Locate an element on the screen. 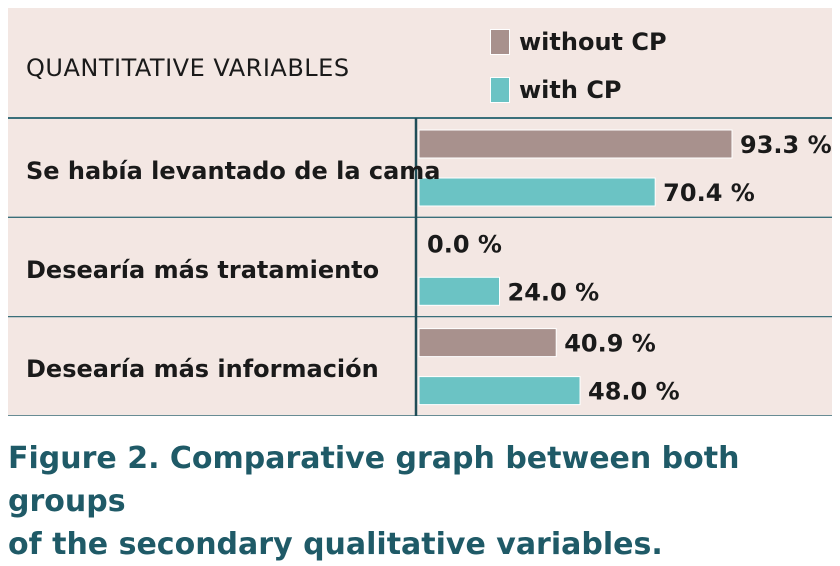 The width and height of the screenshot is (840, 566). value-label-without-cp: 40.9 % is located at coordinates (610, 344).